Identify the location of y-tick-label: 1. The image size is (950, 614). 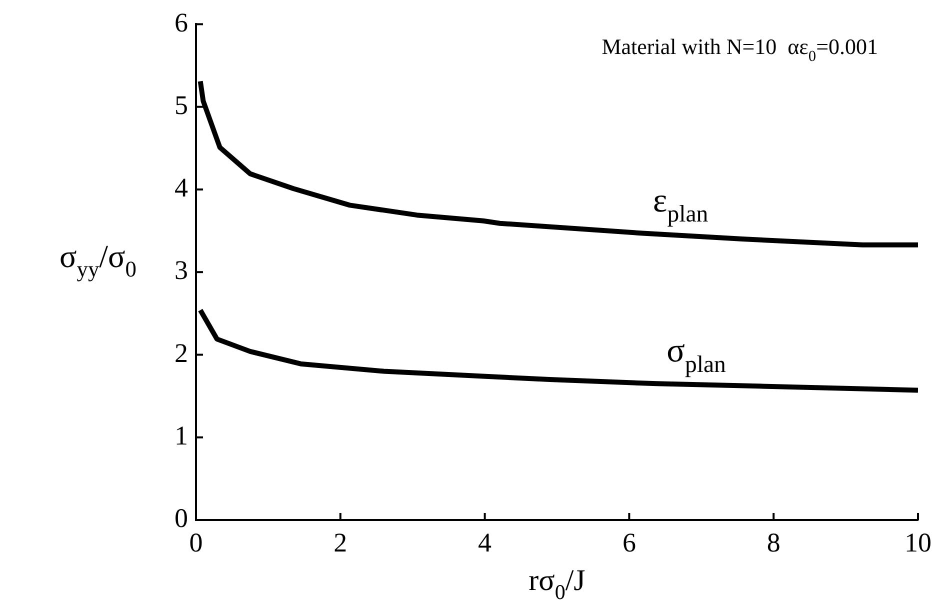
(181, 435).